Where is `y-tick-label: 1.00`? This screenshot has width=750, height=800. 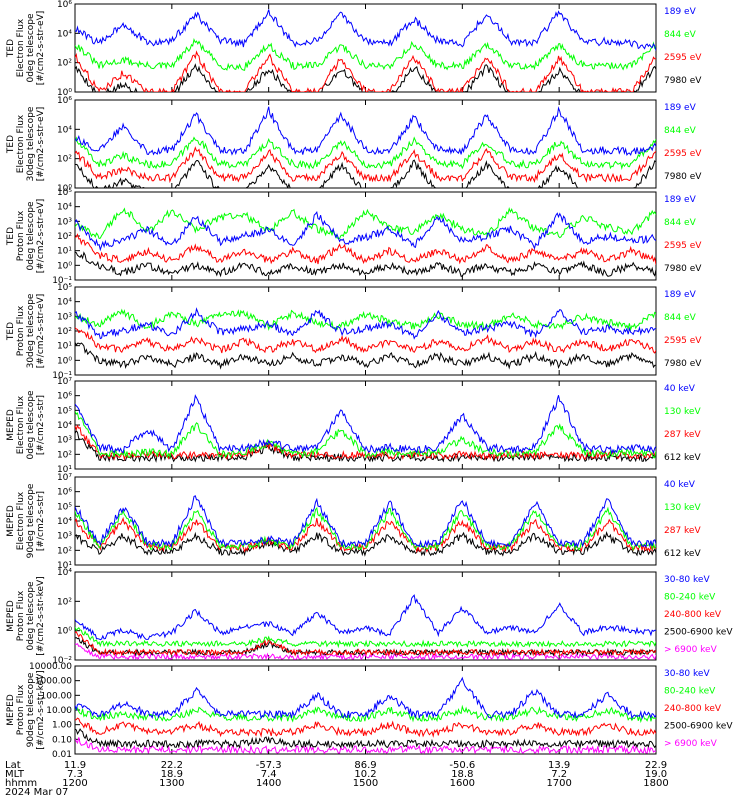
y-tick-label: 1.00 is located at coordinates (62, 726).